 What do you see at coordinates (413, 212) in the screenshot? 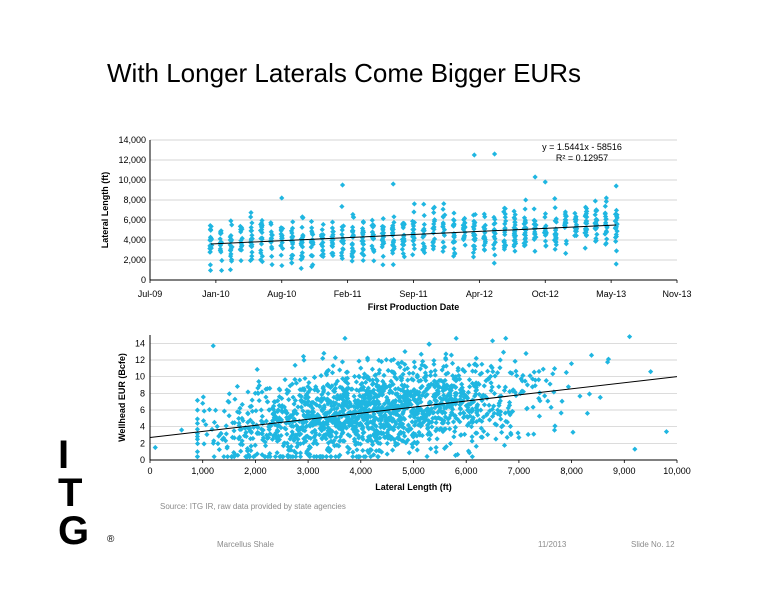
I see `chart-1-points` at bounding box center [413, 212].